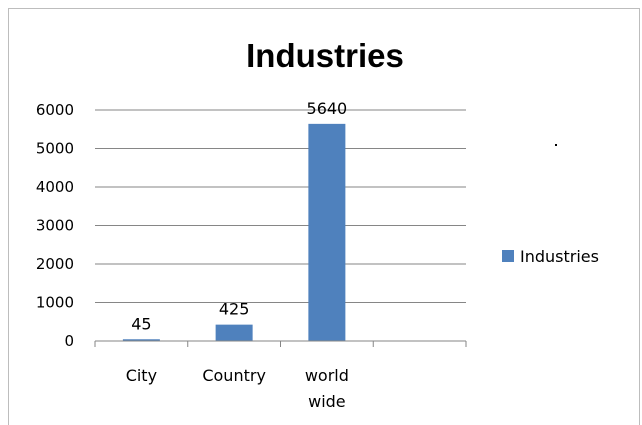 This screenshot has width=642, height=425. I want to click on data-label: 5640, so click(327, 108).